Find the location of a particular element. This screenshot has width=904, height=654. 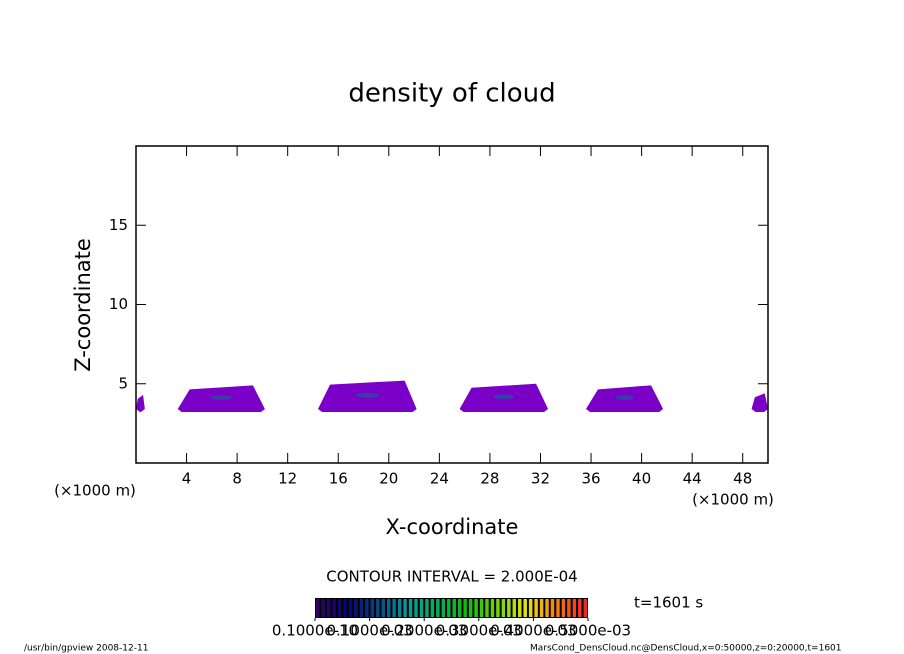

colorbar-tick-label: 0.1000e-10 is located at coordinates (315, 631).